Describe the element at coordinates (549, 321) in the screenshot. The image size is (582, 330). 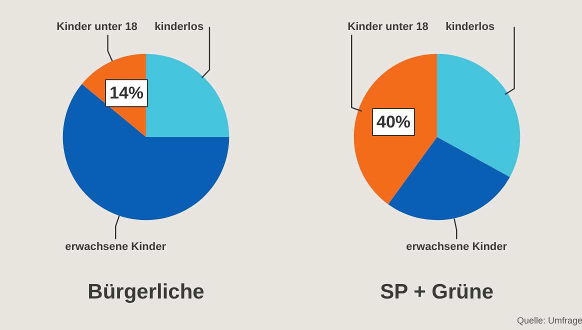
I see `source-note: Quelle: Umfrage` at that location.